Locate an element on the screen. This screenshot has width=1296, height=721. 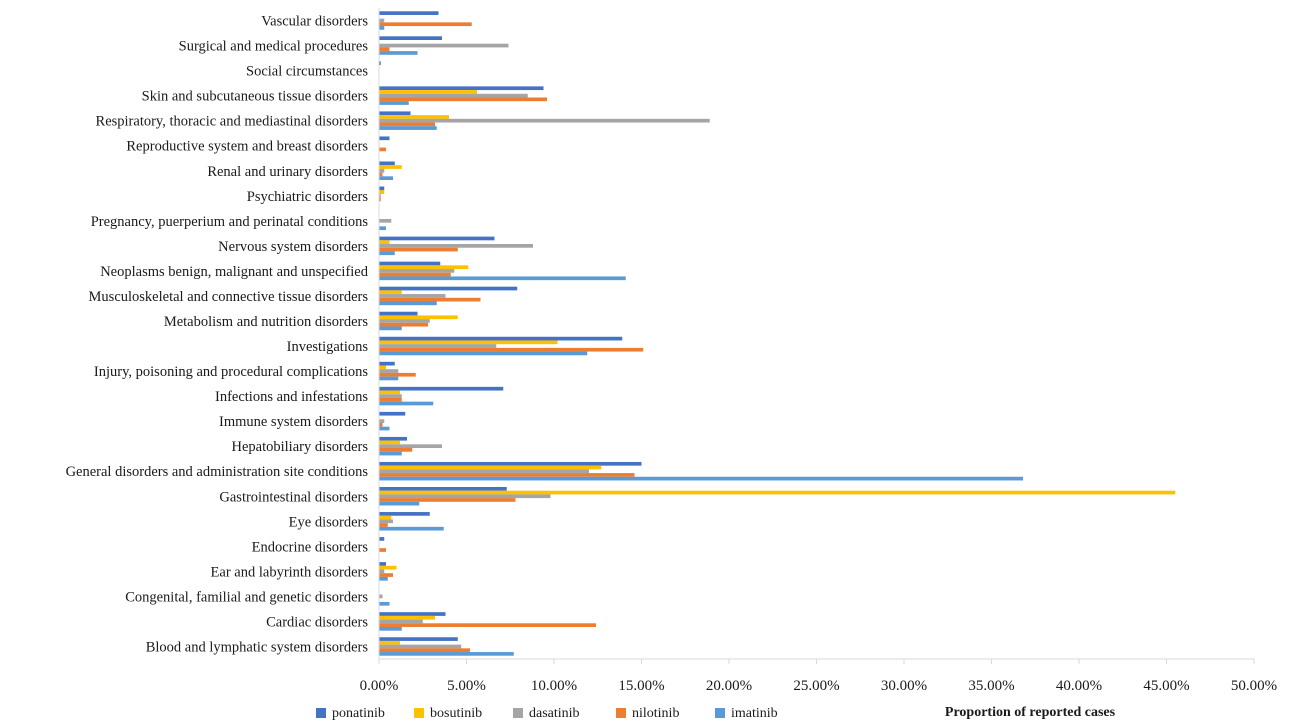
category-label: Endocrine disorders is located at coordinates (310, 547).